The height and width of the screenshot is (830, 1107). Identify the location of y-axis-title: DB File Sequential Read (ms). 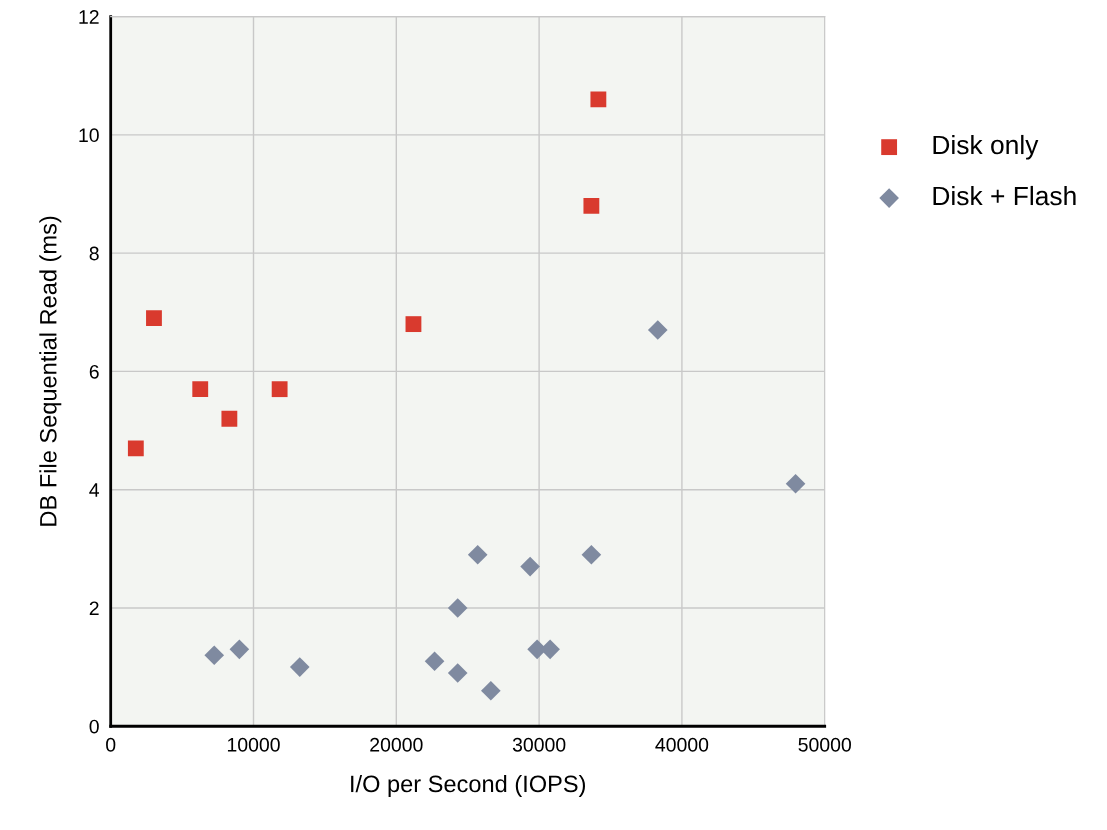
(50, 371).